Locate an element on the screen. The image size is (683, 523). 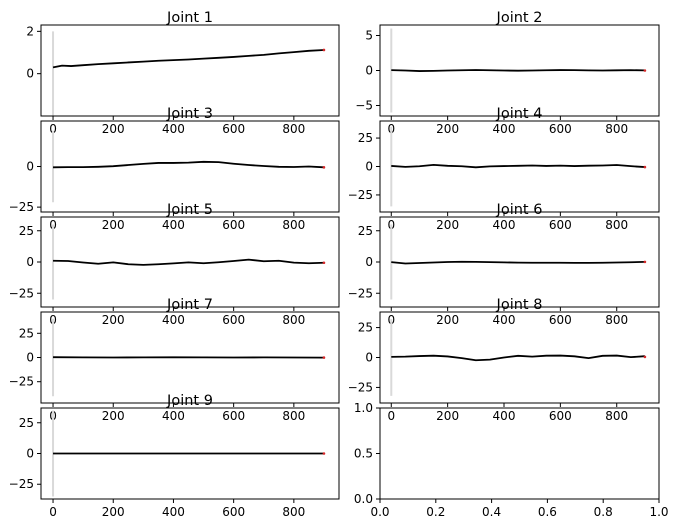
subplot-8: 0 200 400 600 800 −25 0 25 Joint 8 is located at coordinates (504, 360).